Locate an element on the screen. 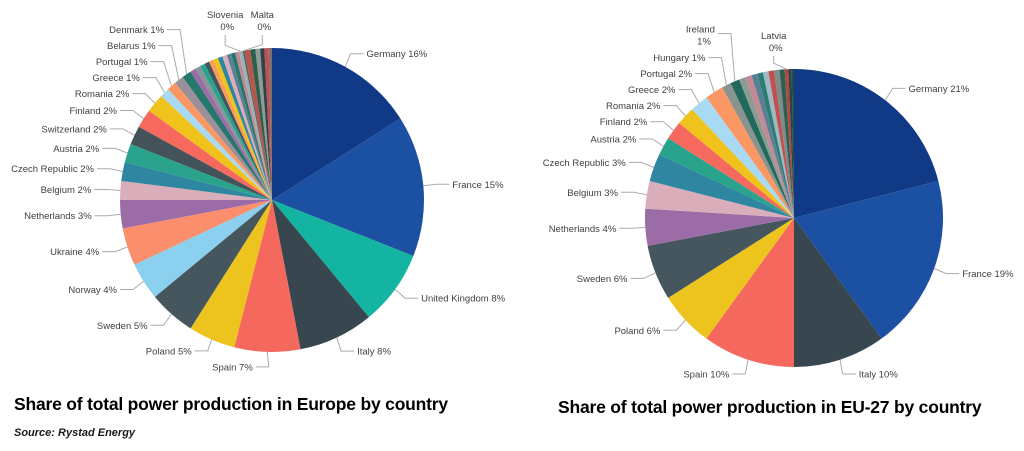  slice-label: Switzerland 2% is located at coordinates (74, 129).